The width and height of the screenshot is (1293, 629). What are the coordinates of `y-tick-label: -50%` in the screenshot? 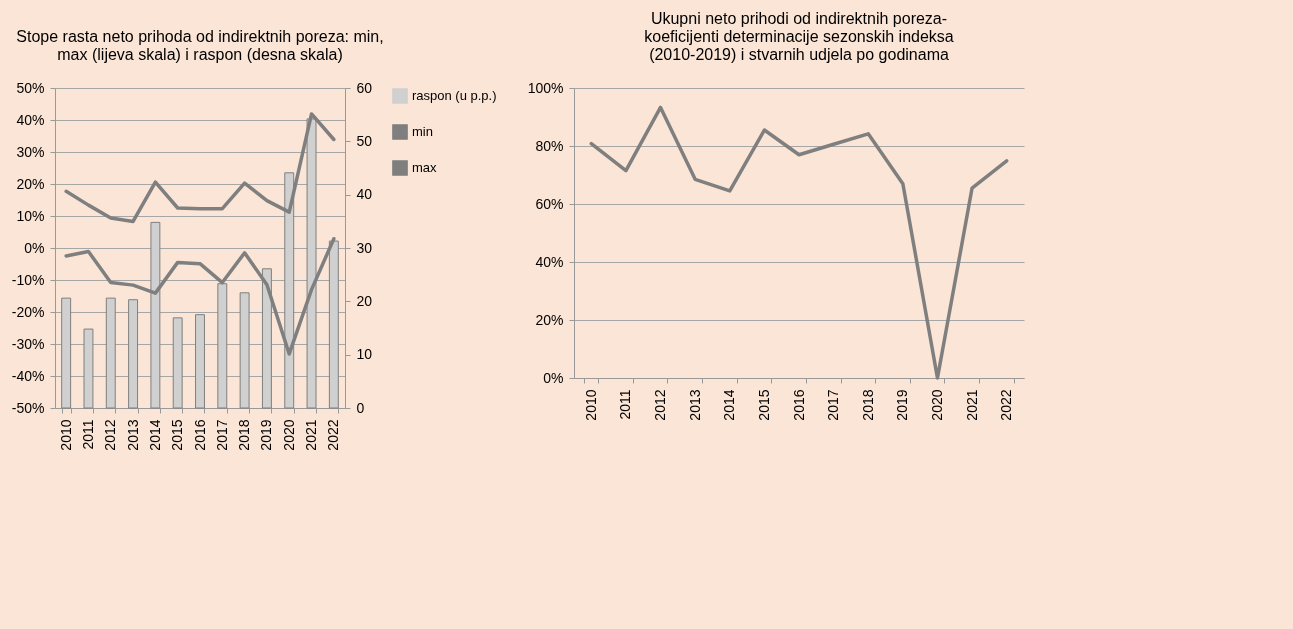 It's located at (28, 407).